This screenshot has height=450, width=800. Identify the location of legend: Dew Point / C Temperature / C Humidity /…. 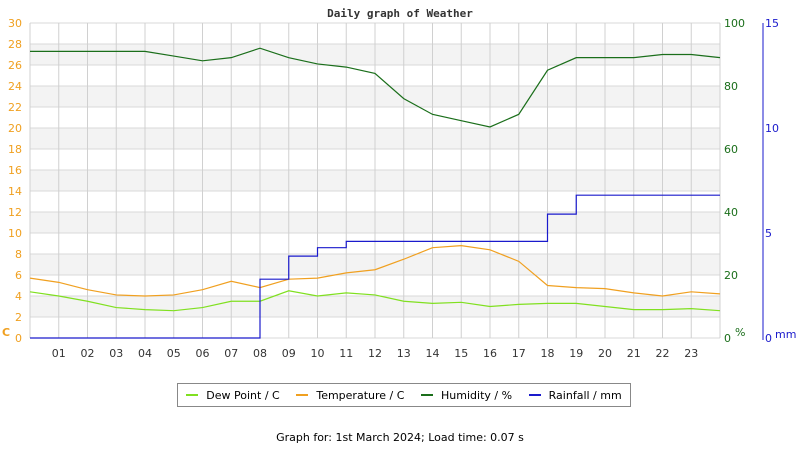
(404, 395).